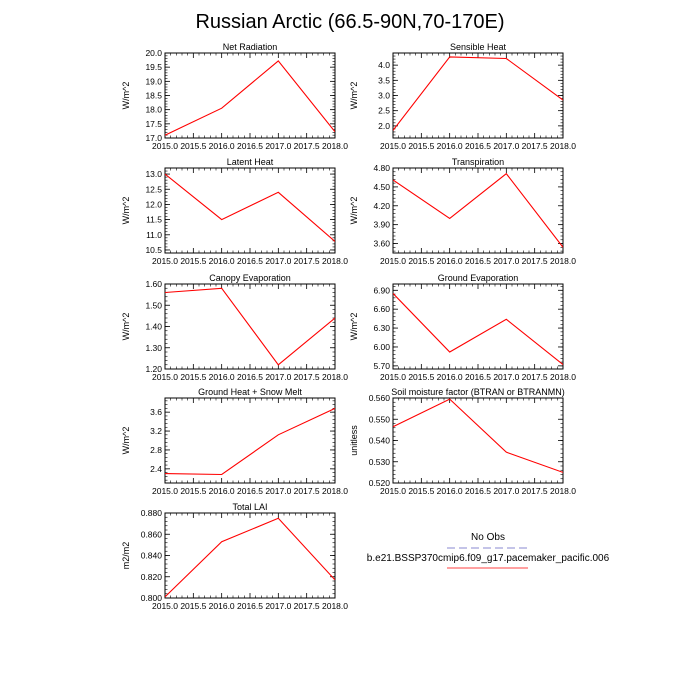  Describe the element at coordinates (153, 96) in the screenshot. I see `y-tick-label: 18.5` at that location.